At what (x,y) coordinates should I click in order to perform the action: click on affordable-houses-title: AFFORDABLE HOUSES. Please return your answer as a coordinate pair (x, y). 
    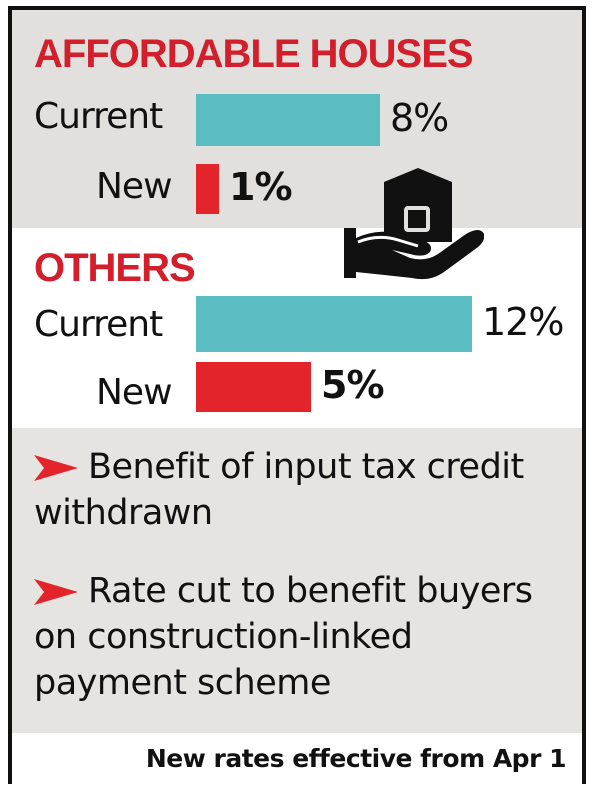
    Looking at the image, I should click on (254, 54).